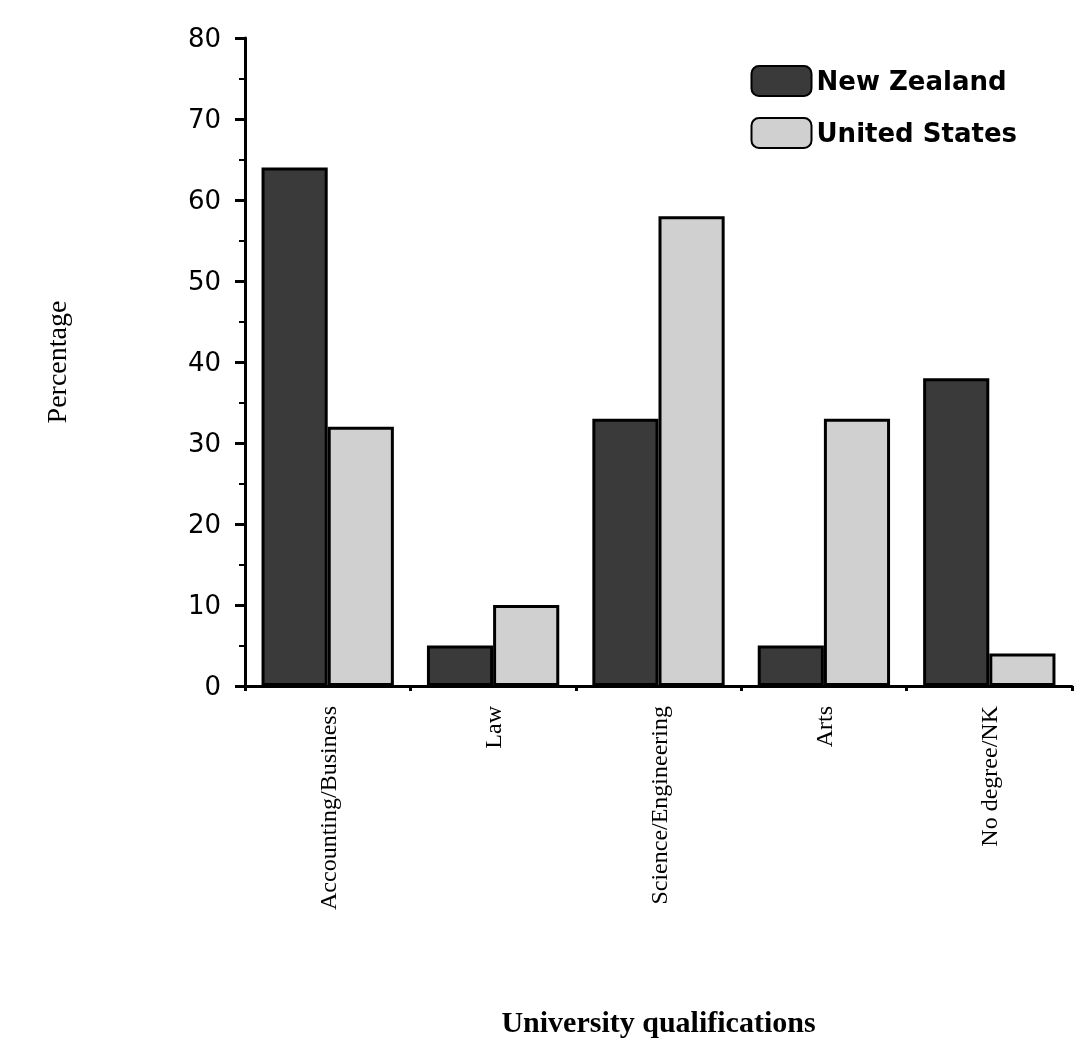 The width and height of the screenshot is (1082, 1045). Describe the element at coordinates (493, 727) in the screenshot. I see `x-tick-label: Law` at that location.